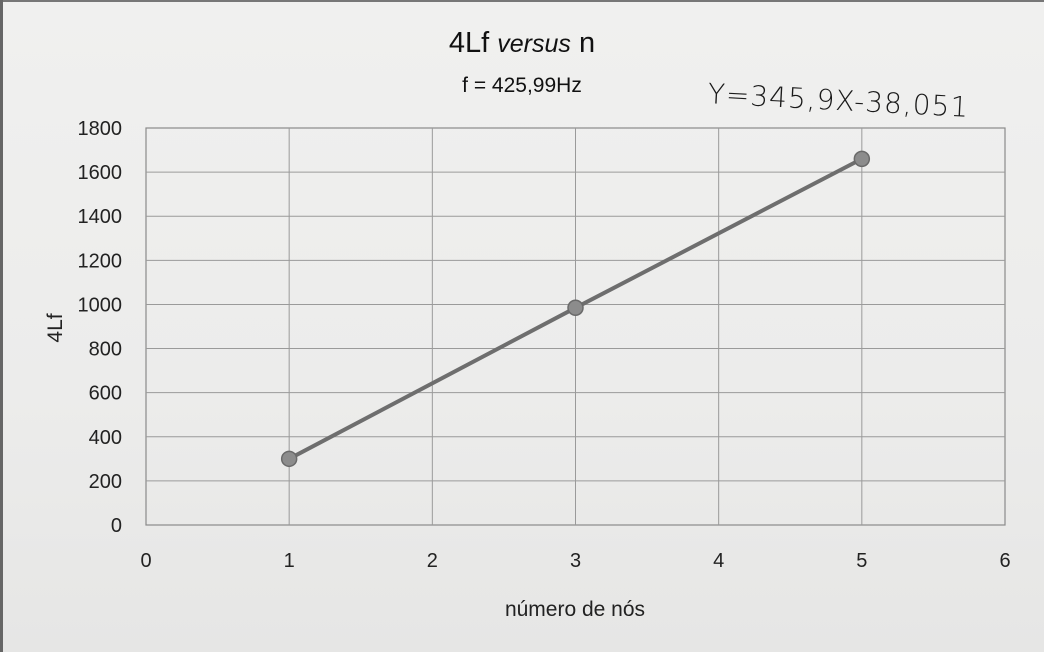 This screenshot has width=1044, height=652. What do you see at coordinates (55, 327) in the screenshot?
I see `y-axis-title: 4Lf` at bounding box center [55, 327].